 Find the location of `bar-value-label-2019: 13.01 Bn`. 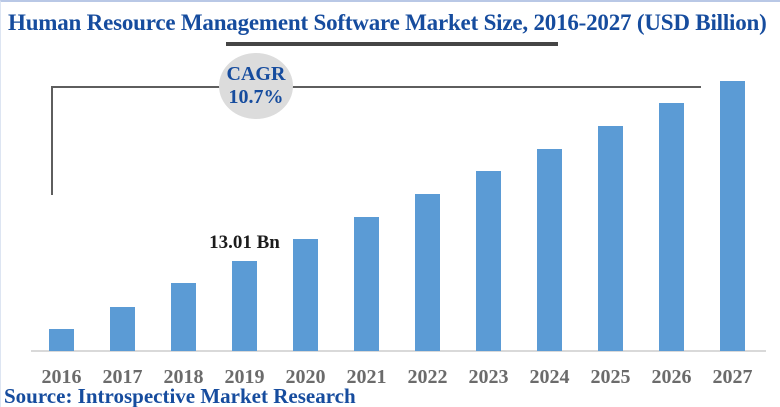

bar-value-label-2019: 13.01 Bn is located at coordinates (244, 242).